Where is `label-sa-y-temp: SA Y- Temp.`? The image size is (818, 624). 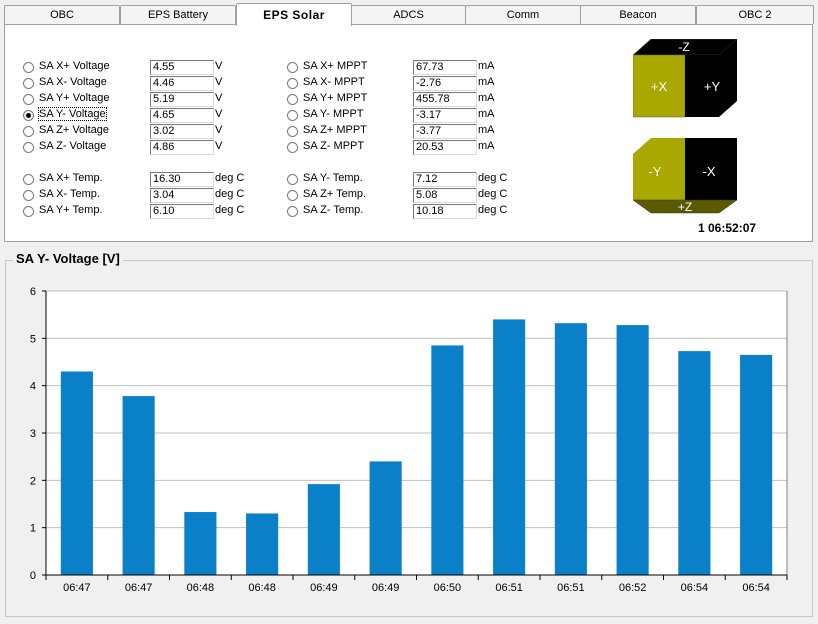
label-sa-y-temp: SA Y- Temp. is located at coordinates (333, 178).